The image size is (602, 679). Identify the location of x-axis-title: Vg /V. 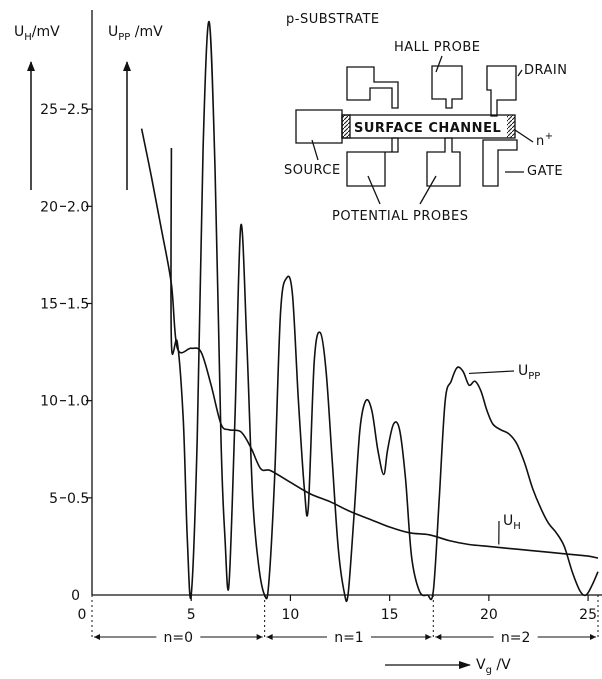
(493, 666).